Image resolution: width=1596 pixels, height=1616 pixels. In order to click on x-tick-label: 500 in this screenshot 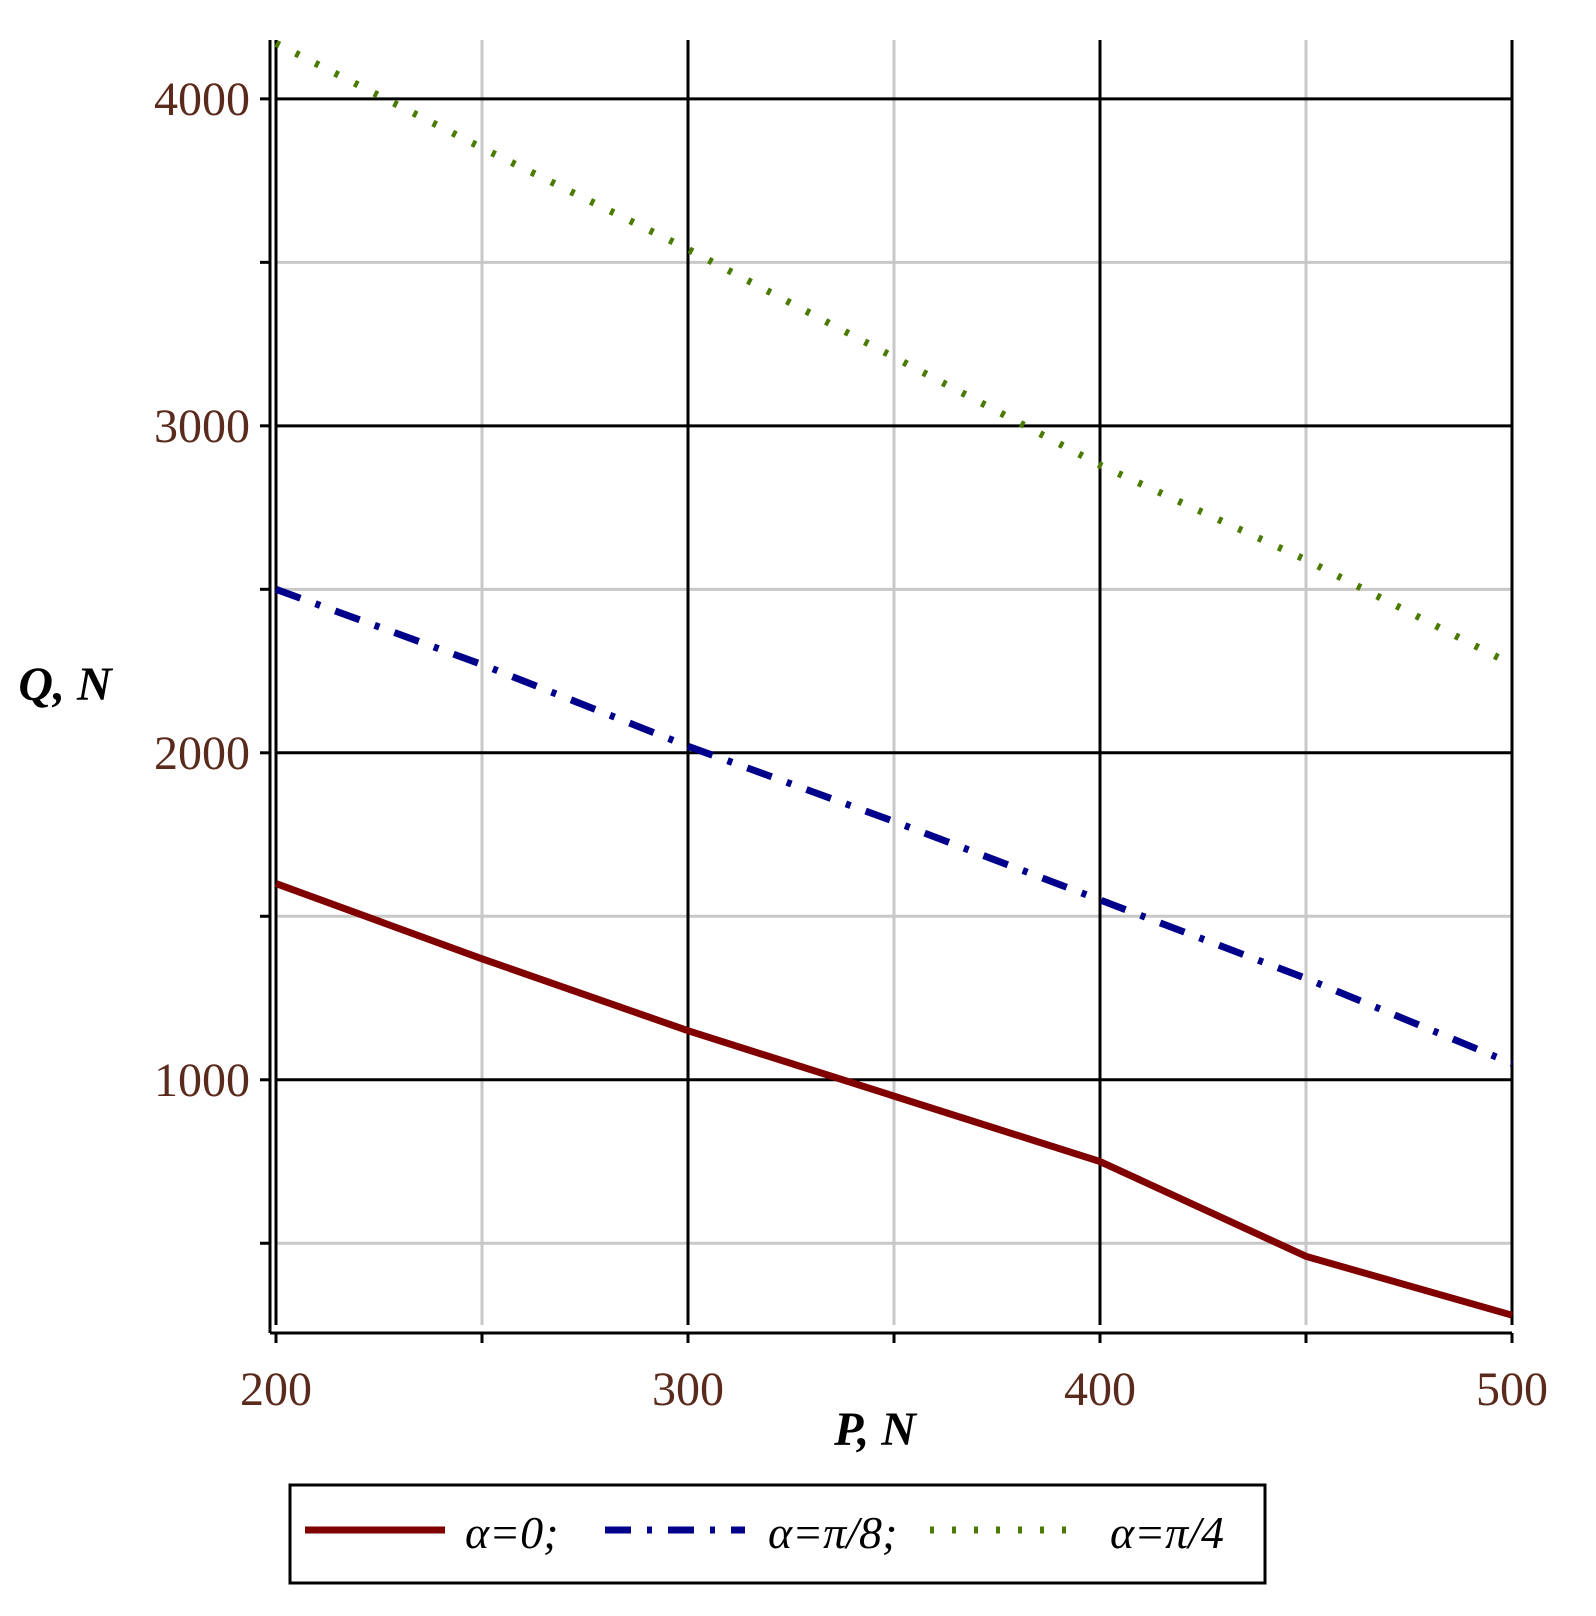, I will do `click(1512, 1389)`.